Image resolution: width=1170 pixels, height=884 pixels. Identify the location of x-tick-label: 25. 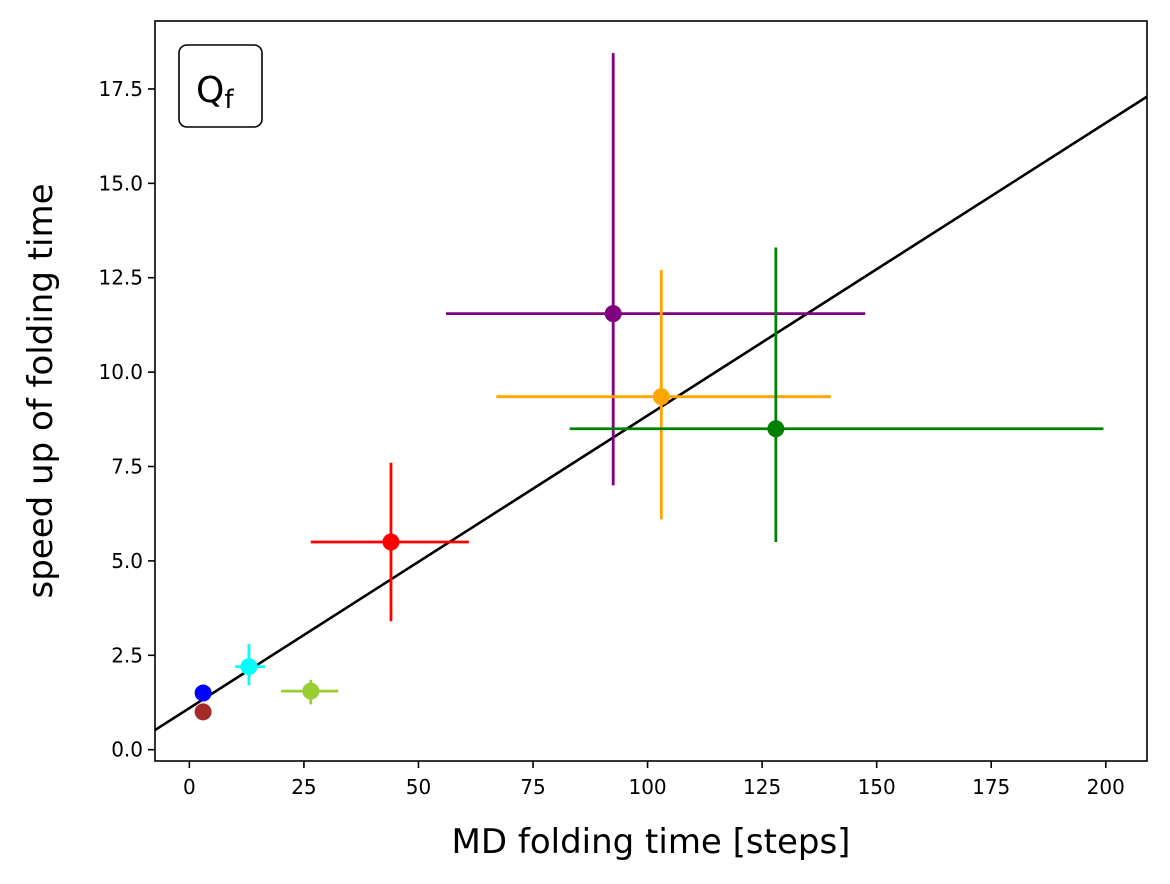
(303, 787).